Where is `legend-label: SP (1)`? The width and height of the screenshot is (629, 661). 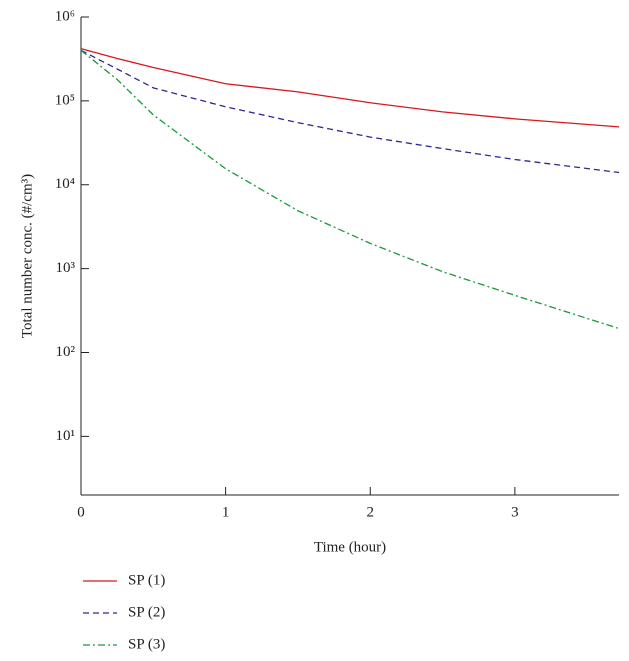 legend-label: SP (1) is located at coordinates (146, 580).